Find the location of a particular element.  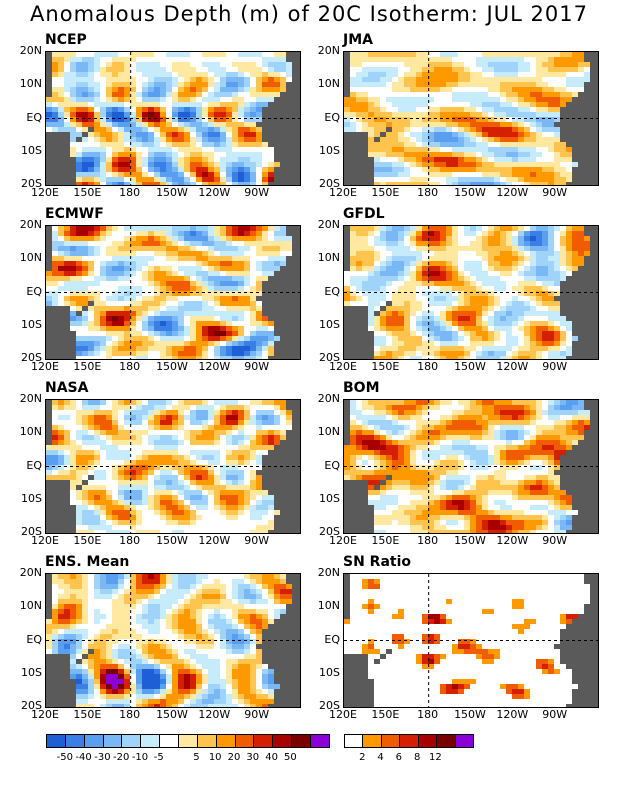

lon-tick-label: 90W is located at coordinates (555, 192).